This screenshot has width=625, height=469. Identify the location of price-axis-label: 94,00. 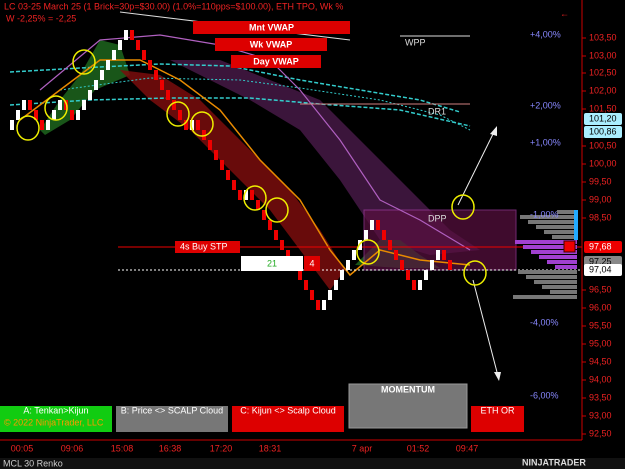
(600, 379).